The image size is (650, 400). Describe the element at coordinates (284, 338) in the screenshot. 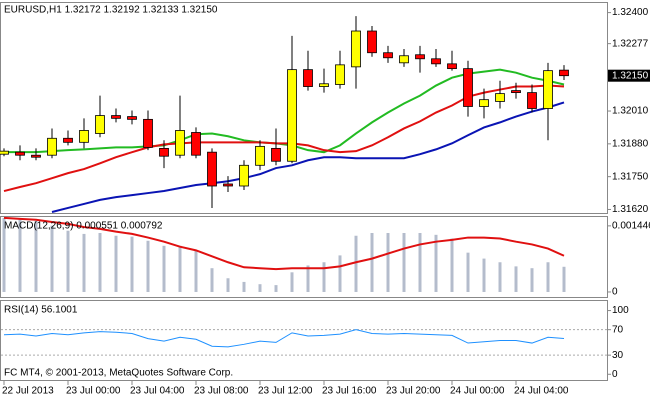

I see `rsi-line` at that location.